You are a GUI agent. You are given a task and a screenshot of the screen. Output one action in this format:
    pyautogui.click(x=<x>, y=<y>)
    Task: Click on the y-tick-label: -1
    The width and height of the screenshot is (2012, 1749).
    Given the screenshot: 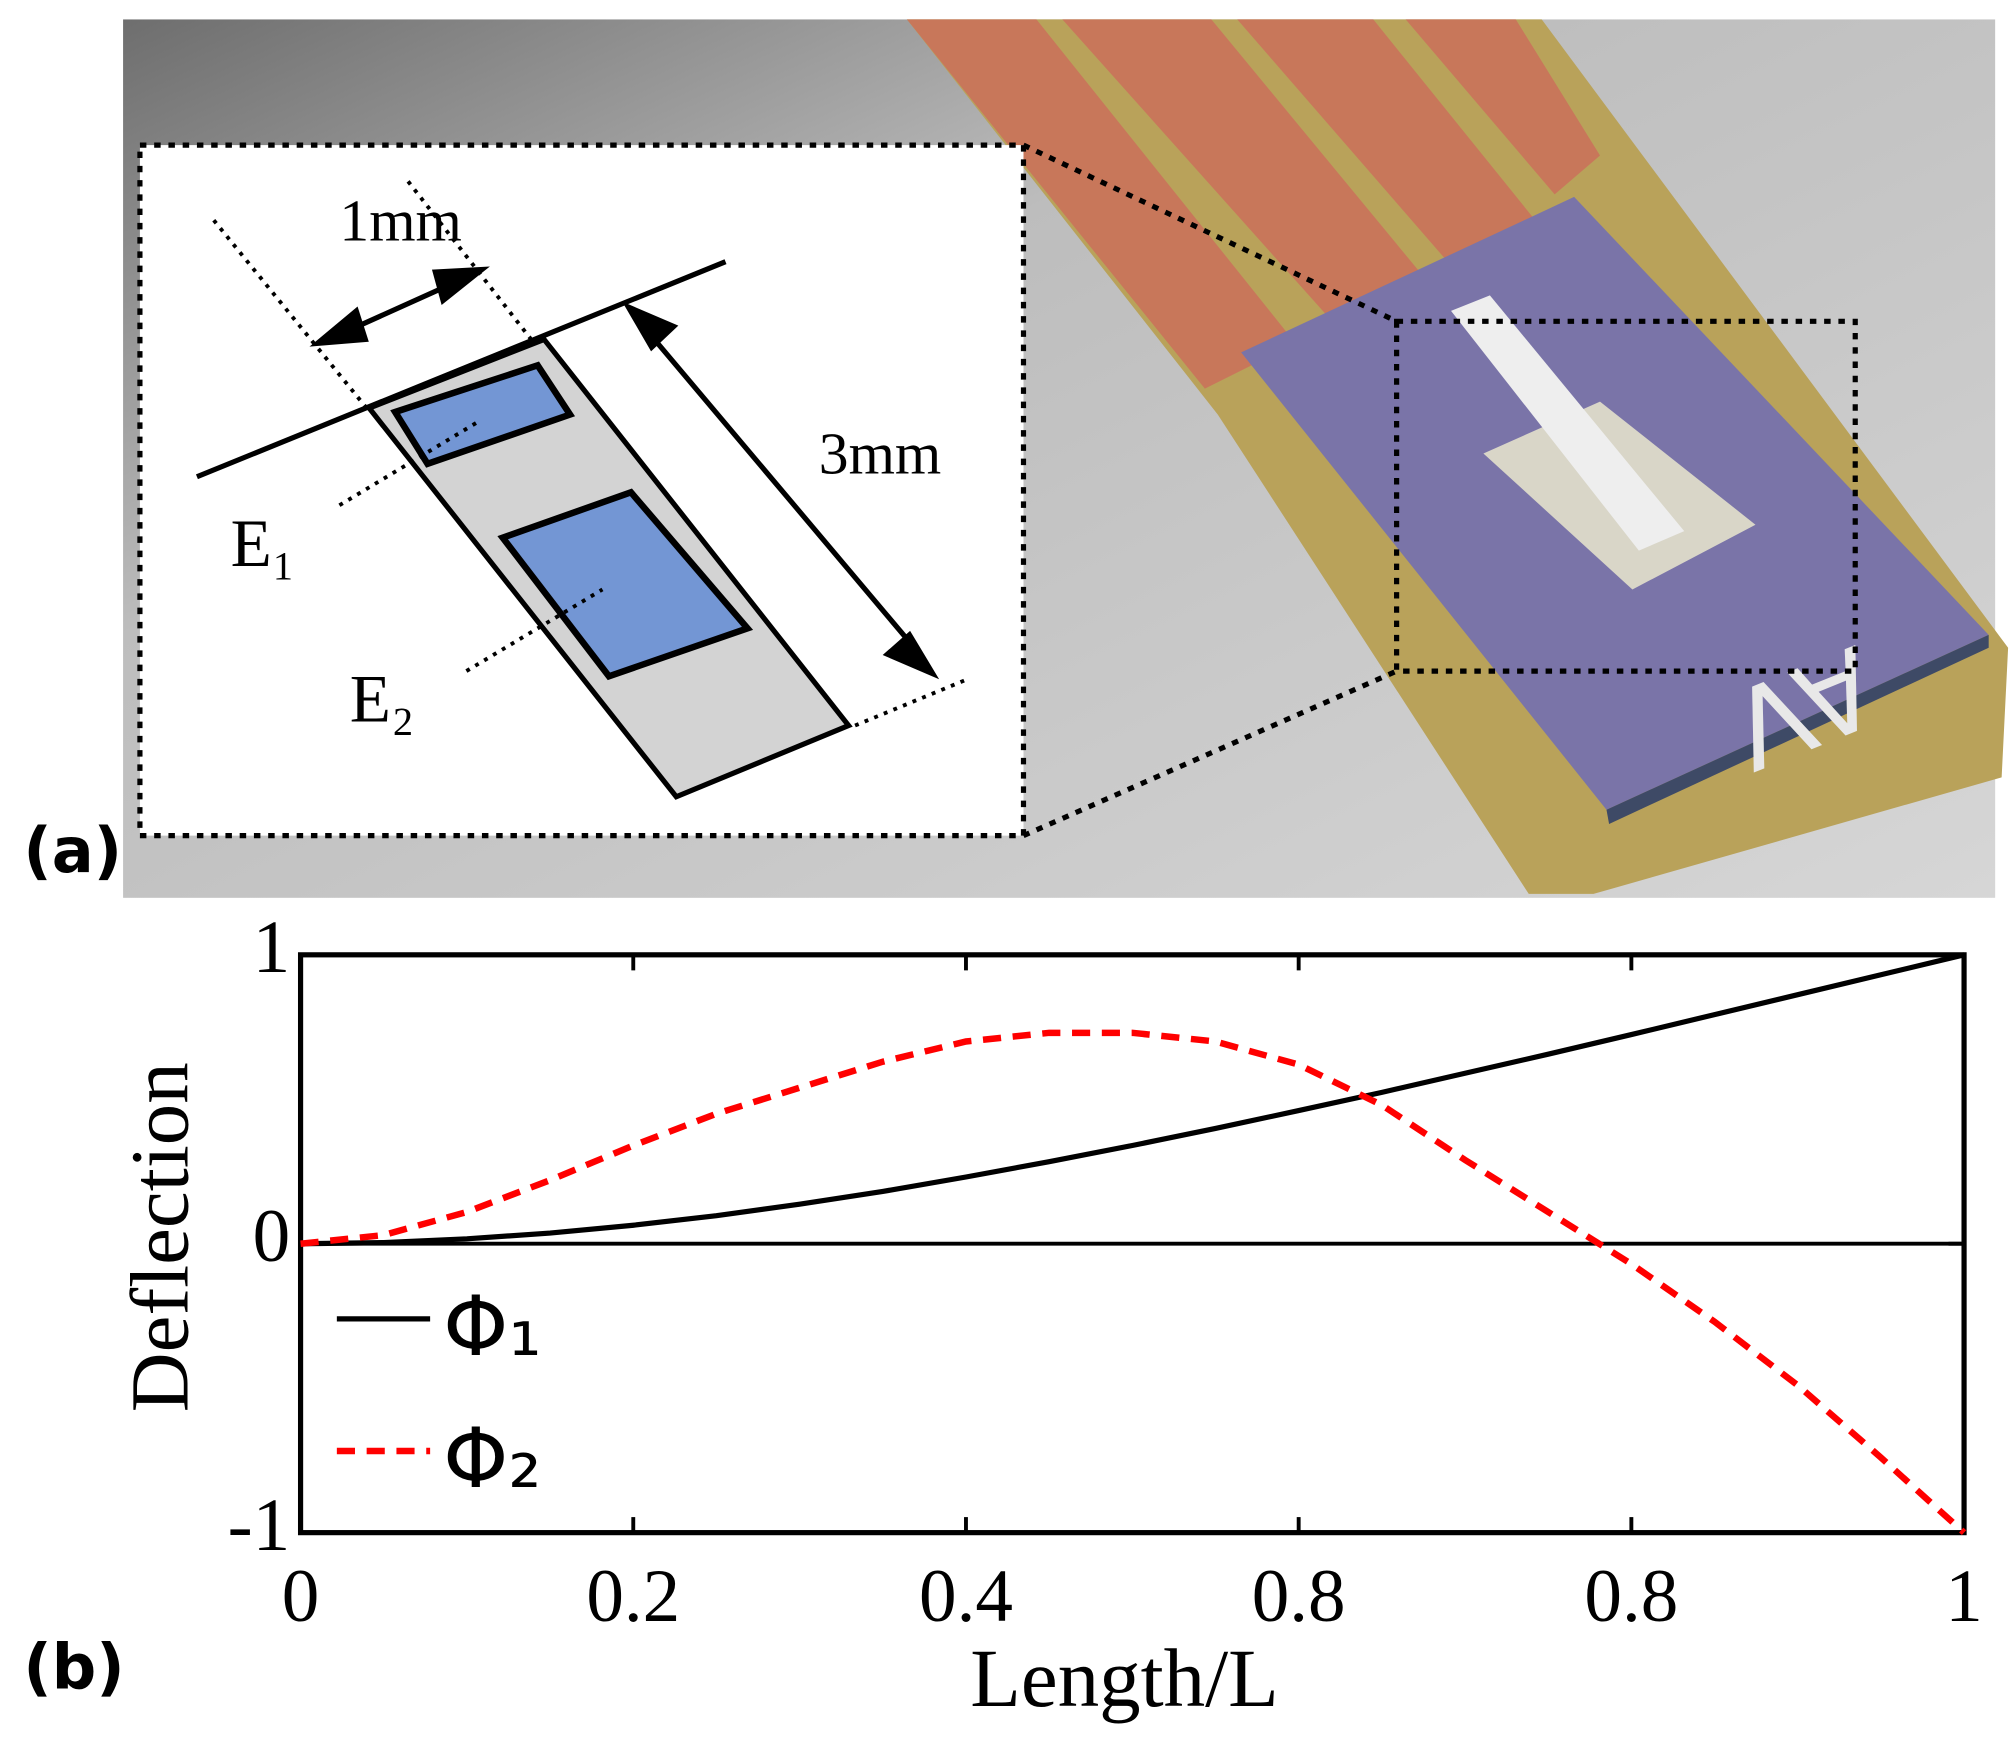 What is the action you would take?
    pyautogui.click(x=259, y=1525)
    